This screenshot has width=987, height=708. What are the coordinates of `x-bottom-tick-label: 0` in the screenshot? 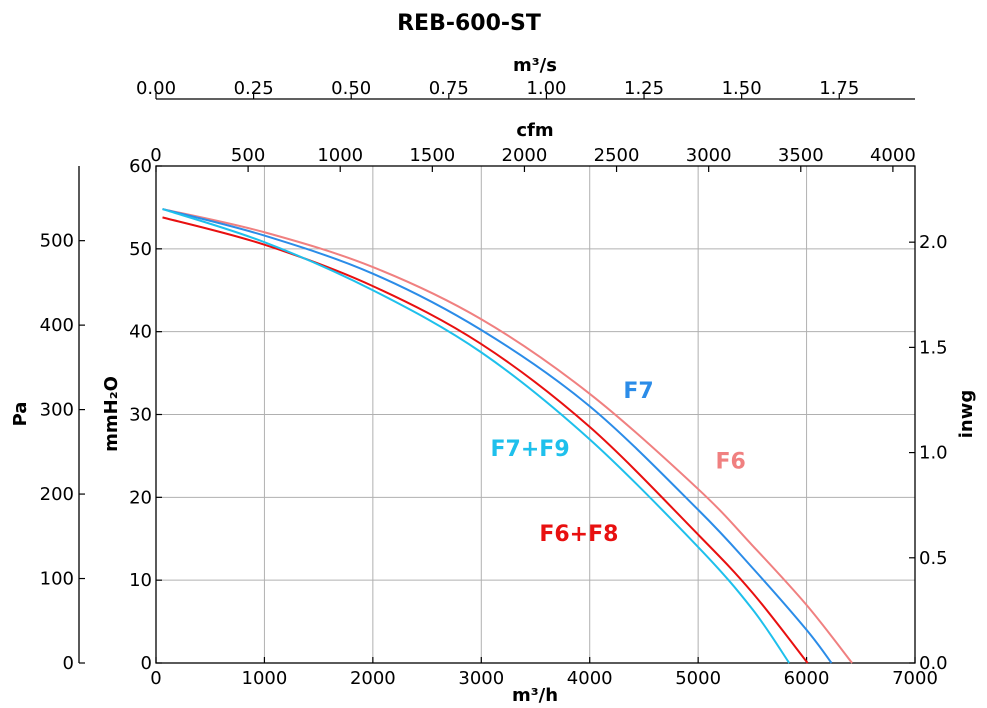 It's located at (155, 678).